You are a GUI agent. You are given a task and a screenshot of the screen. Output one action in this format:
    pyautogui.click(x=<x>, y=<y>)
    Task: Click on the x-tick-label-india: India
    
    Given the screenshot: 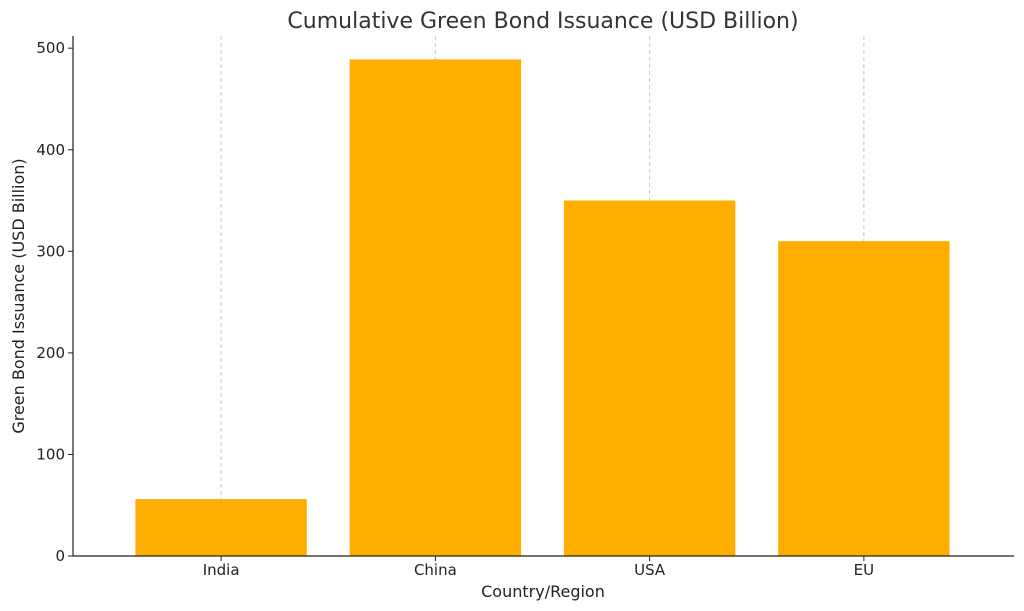 What is the action you would take?
    pyautogui.click(x=221, y=570)
    